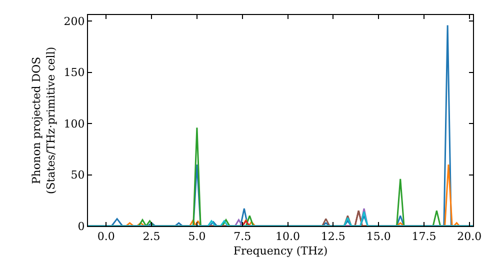  What do you see at coordinates (378, 237) in the screenshot?
I see `x-tick-label: 15.0` at bounding box center [378, 237].